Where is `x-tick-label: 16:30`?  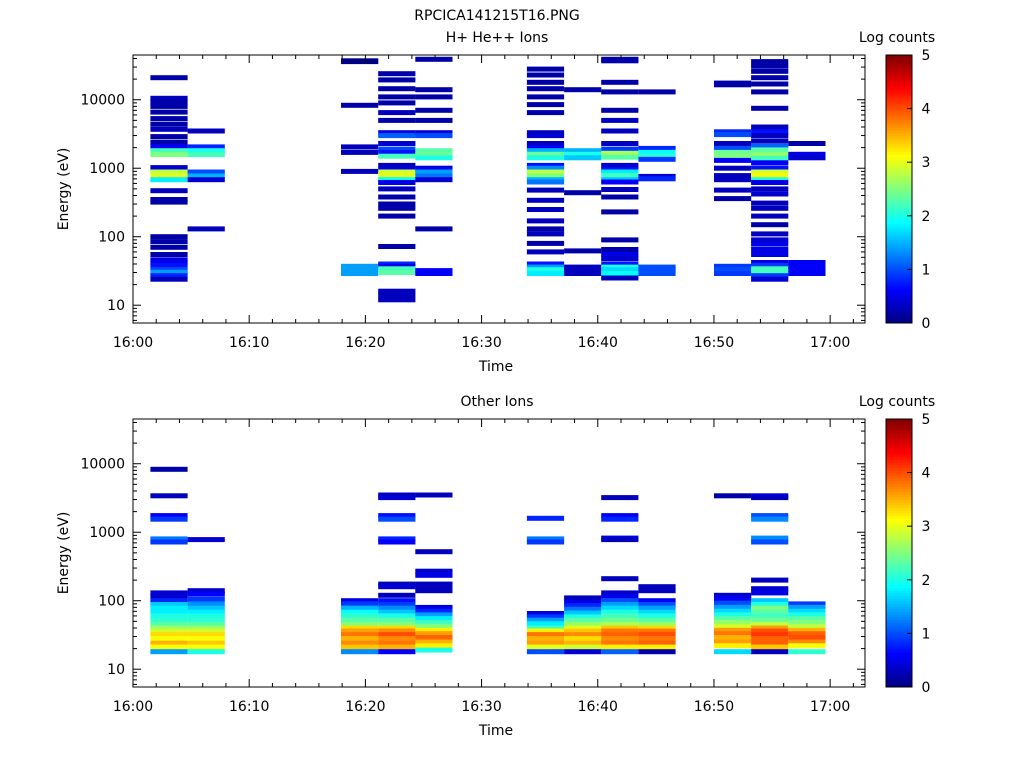
x-tick-label: 16:30 is located at coordinates (481, 707).